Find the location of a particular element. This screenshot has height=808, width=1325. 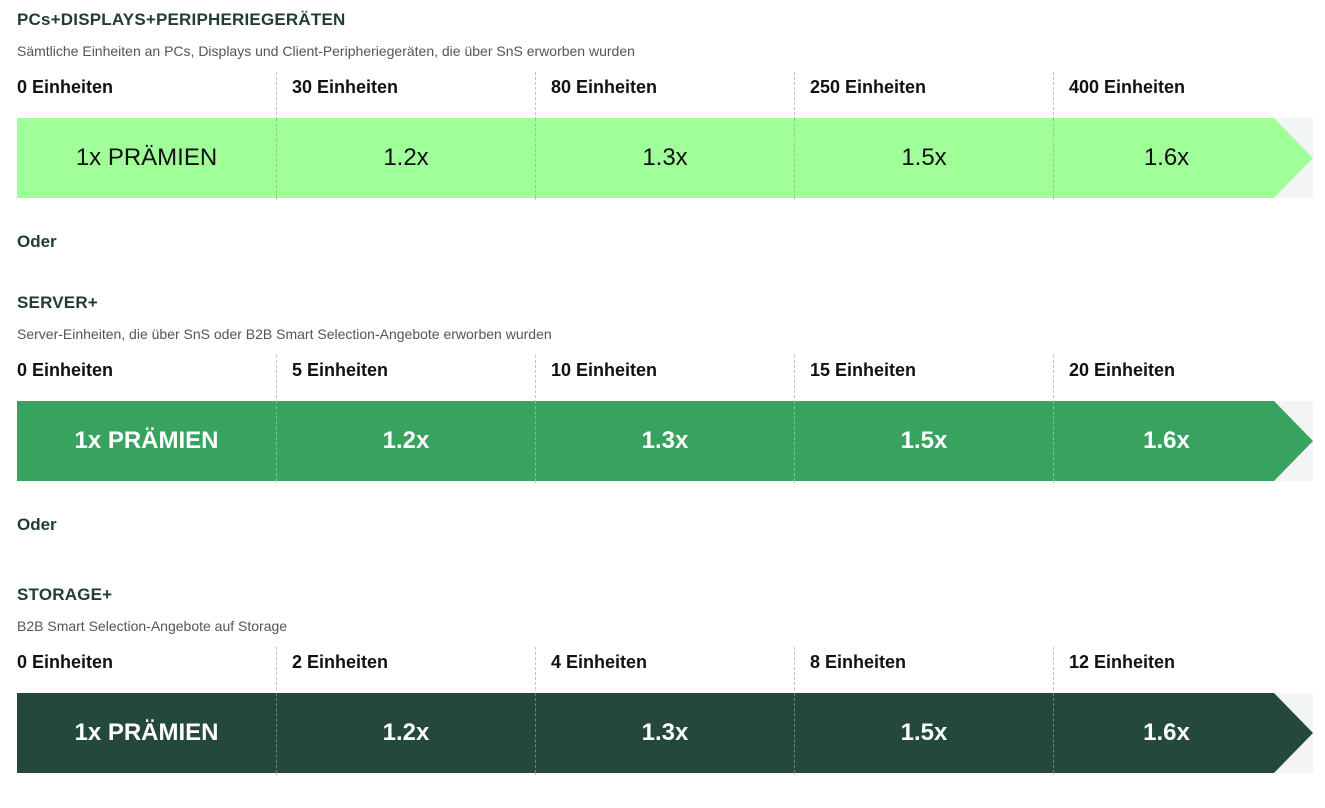

section-subtitle: B2B Smart Selection-Angebote auf Storage is located at coordinates (152, 626).